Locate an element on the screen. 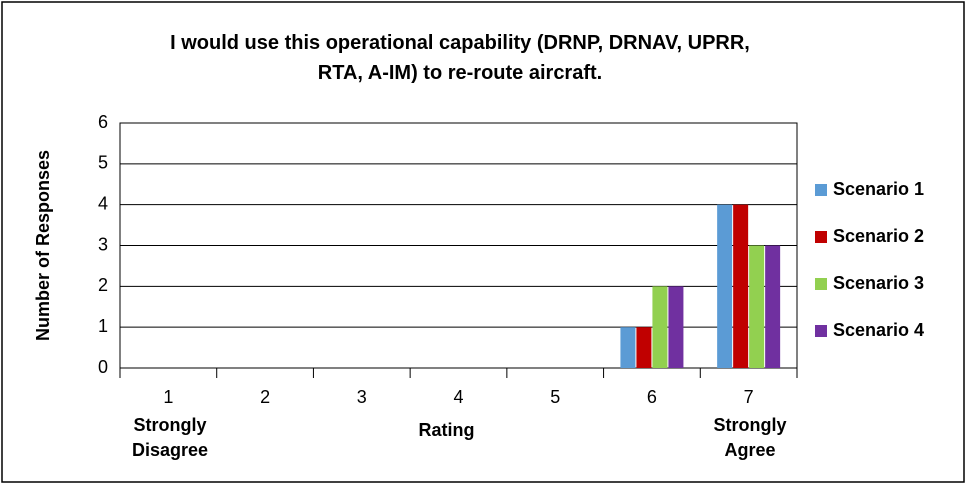 The image size is (967, 485). x-tick-label: 4 is located at coordinates (458, 397).